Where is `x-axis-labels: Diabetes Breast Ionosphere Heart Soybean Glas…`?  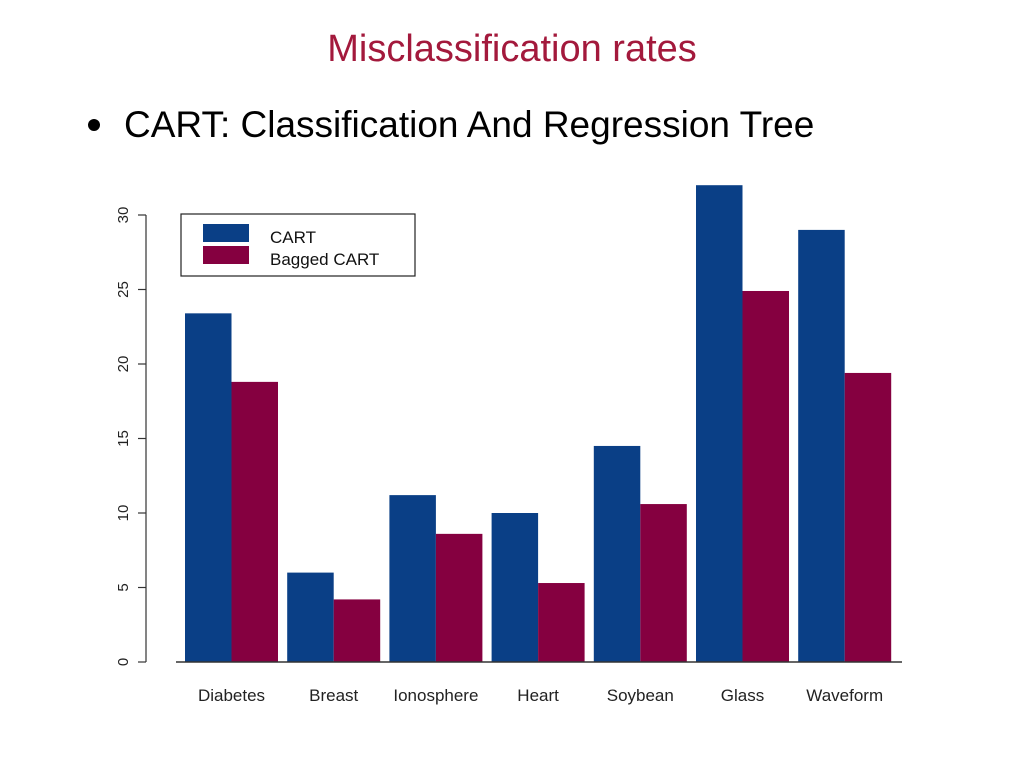 x-axis-labels: Diabetes Breast Ionosphere Heart Soybean Glas… is located at coordinates (540, 695).